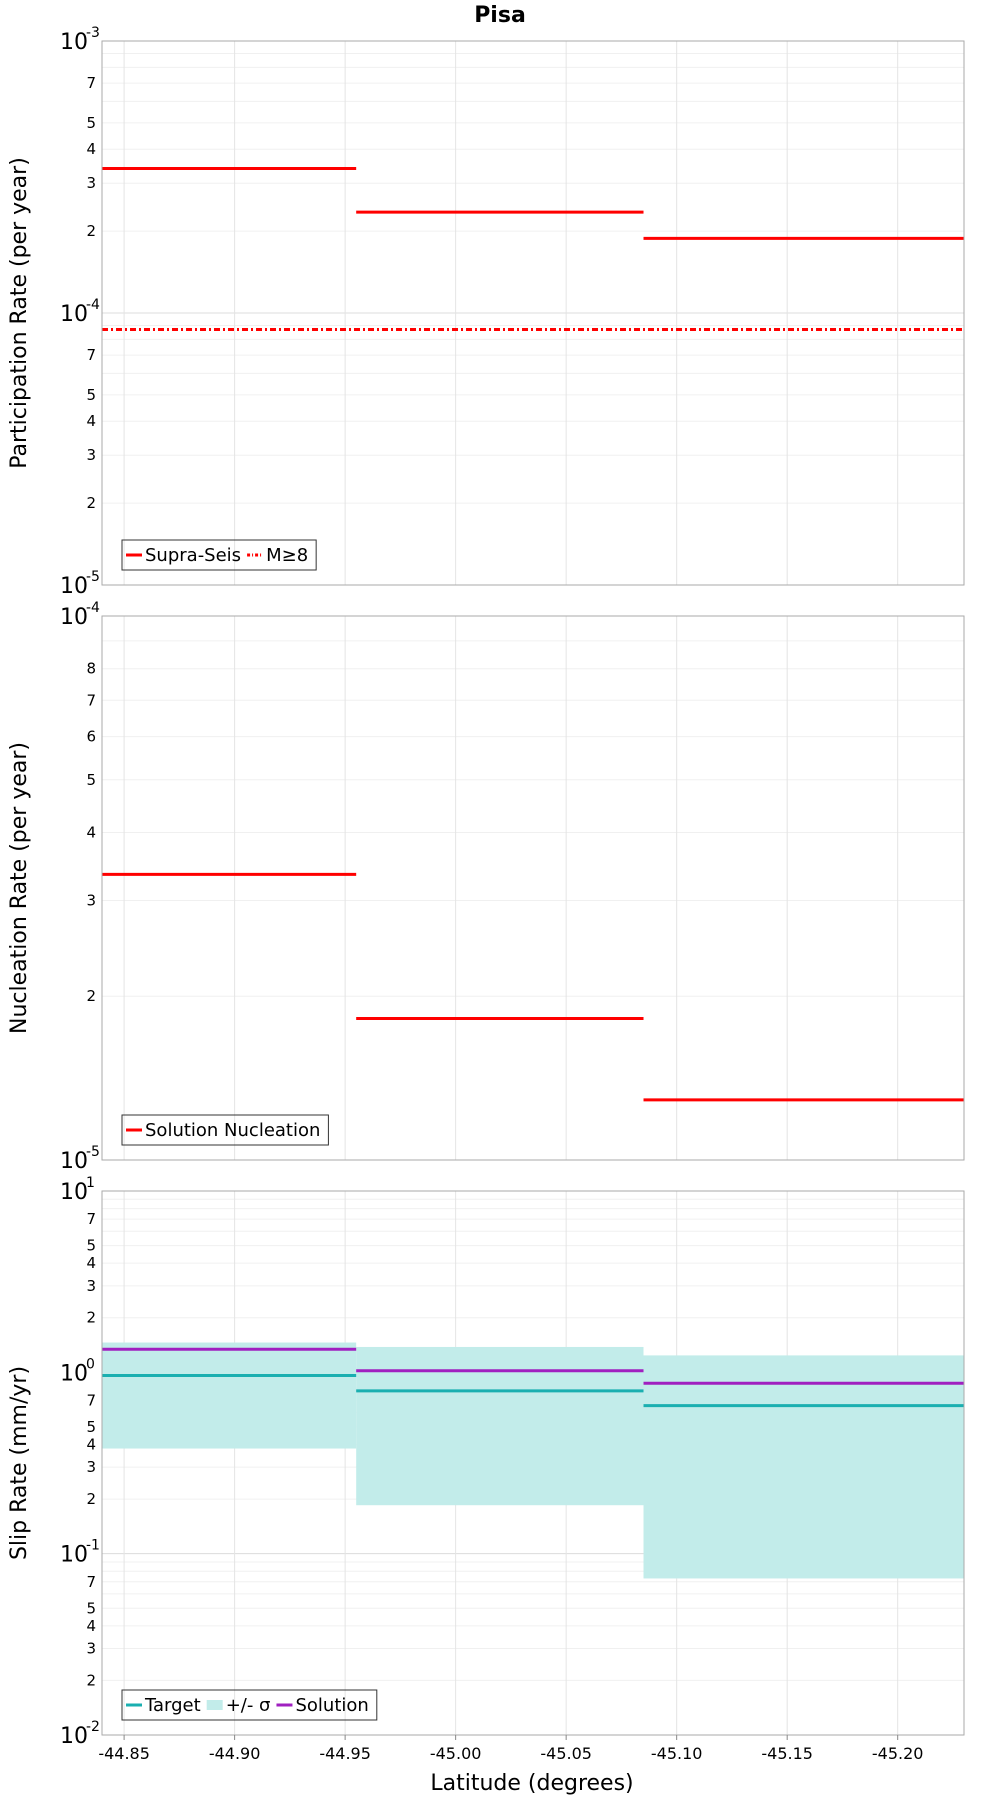 Image resolution: width=1000 pixels, height=1800 pixels. I want to click on y-tick-label: 6, so click(91, 737).